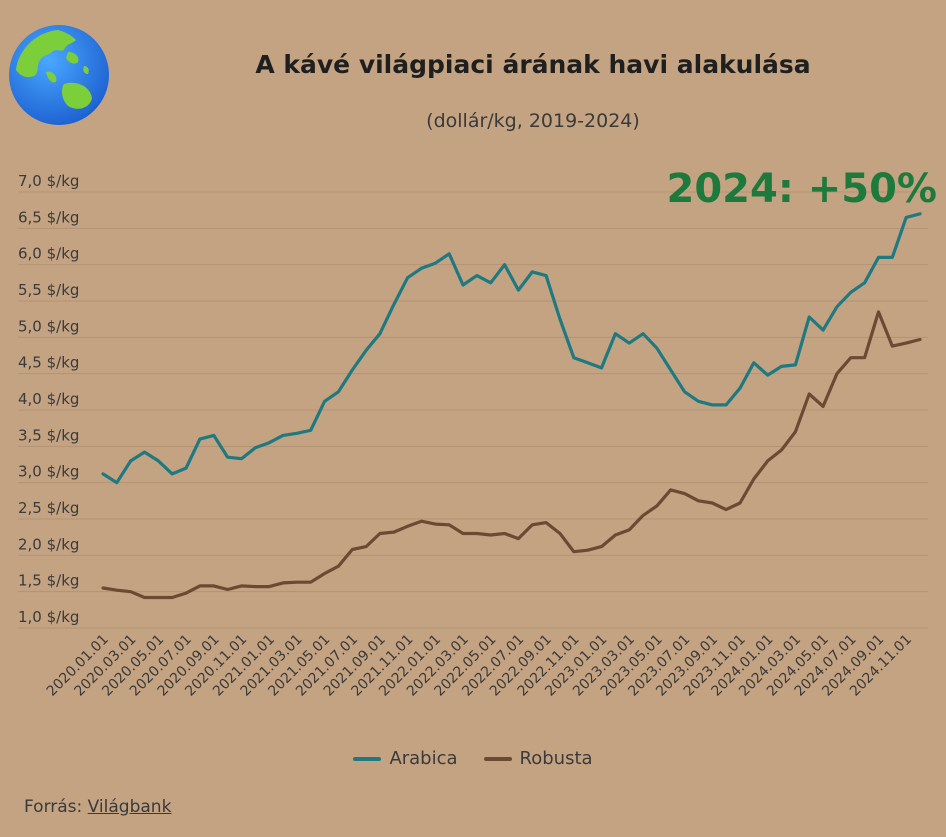 The width and height of the screenshot is (946, 837). What do you see at coordinates (48, 290) in the screenshot?
I see `y-tick-label: 5,5 $/kg` at bounding box center [48, 290].